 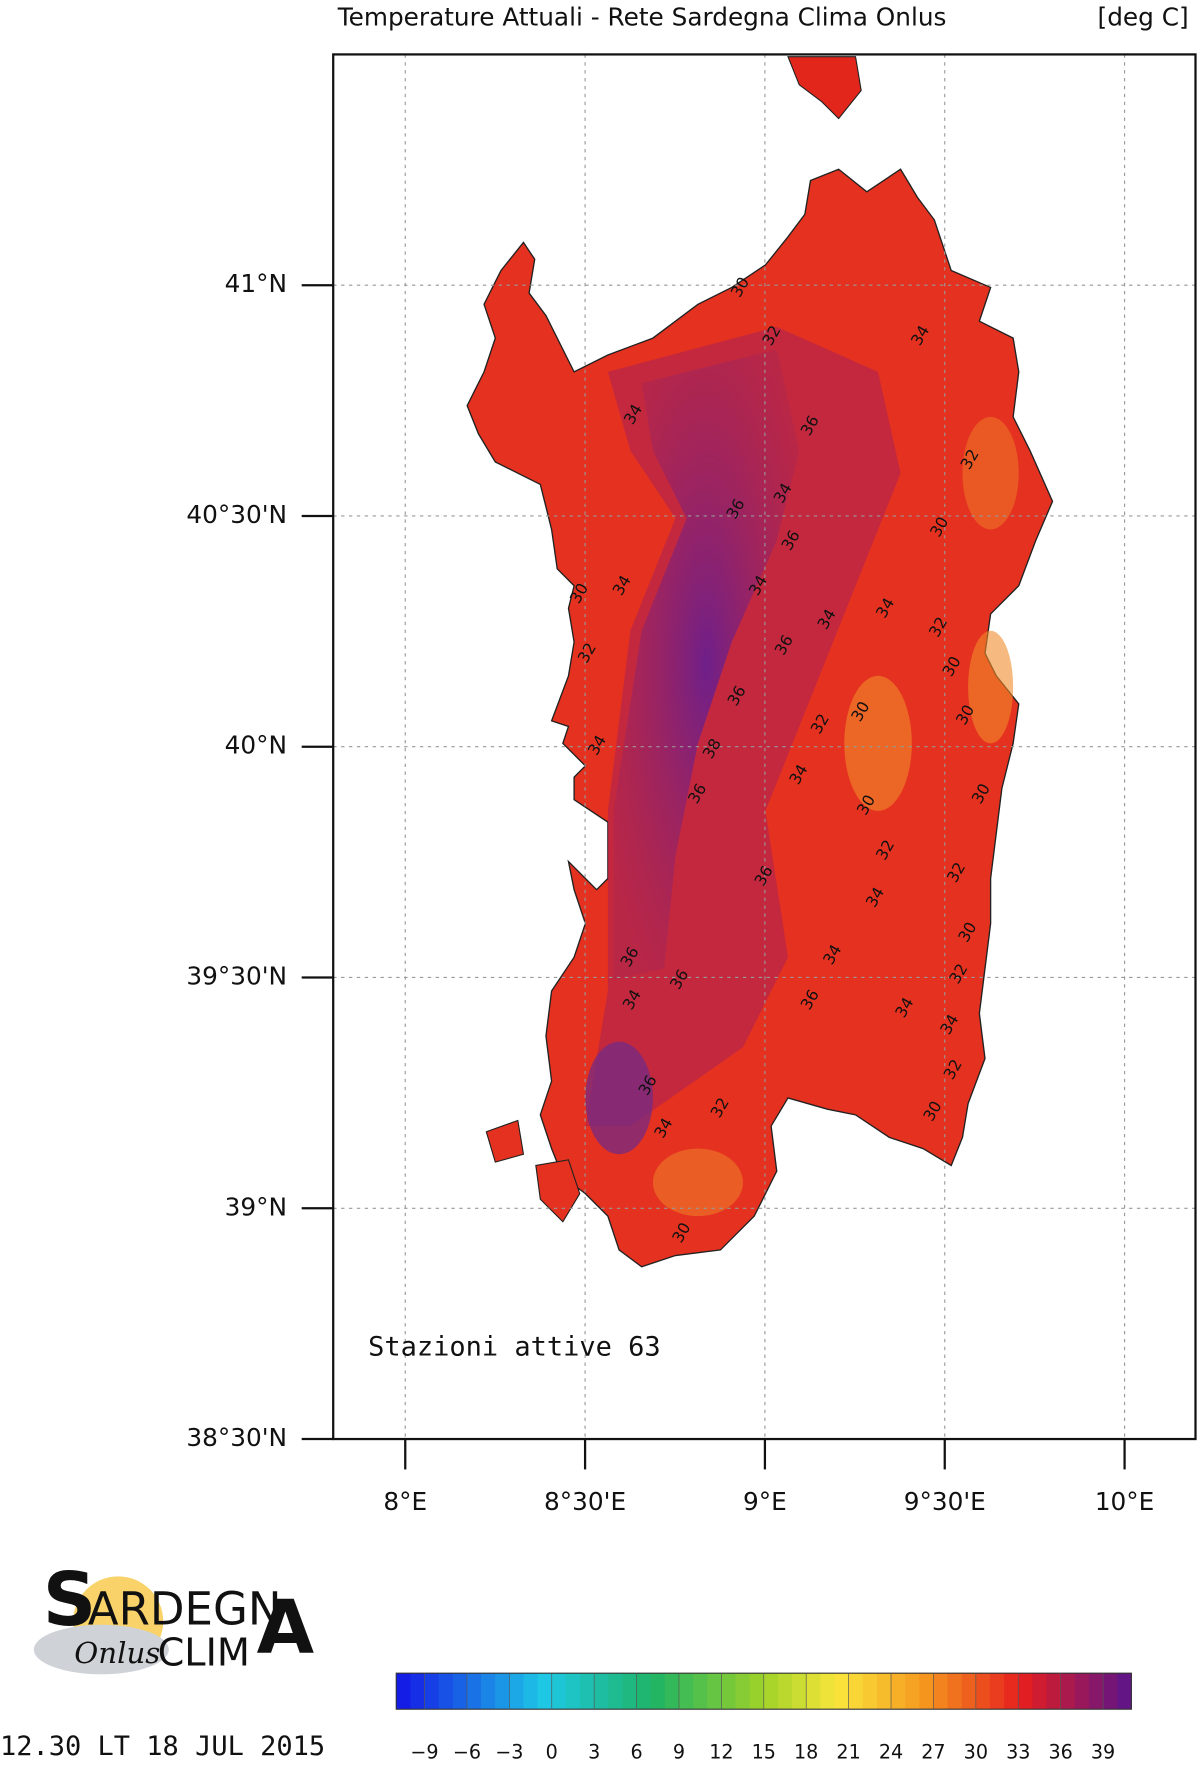 I want to click on colorbar-label: 36, so click(x=1060, y=1752).